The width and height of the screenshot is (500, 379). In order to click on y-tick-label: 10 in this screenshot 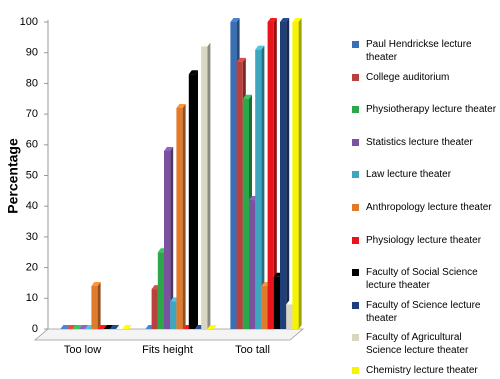, I will do `click(32, 298)`.